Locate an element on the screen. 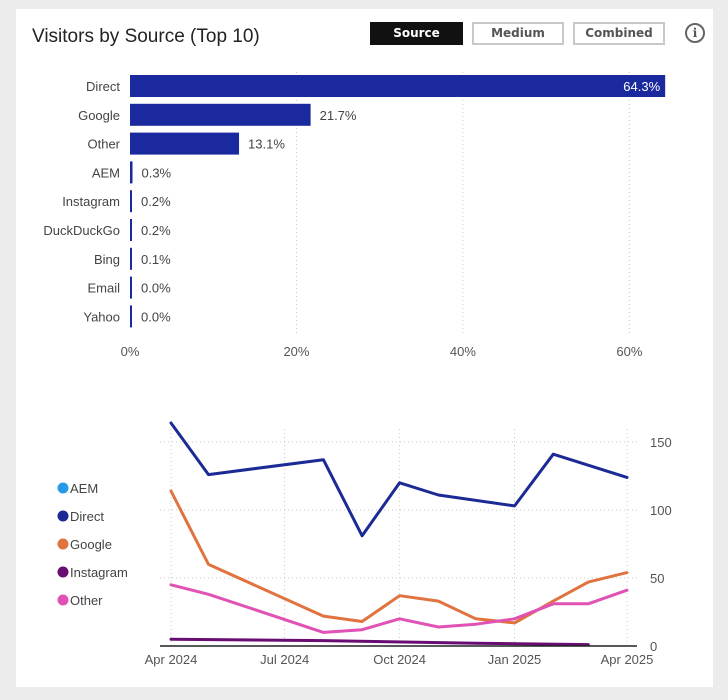 Image resolution: width=728 pixels, height=700 pixels. category-label: Instagram is located at coordinates (91, 201).